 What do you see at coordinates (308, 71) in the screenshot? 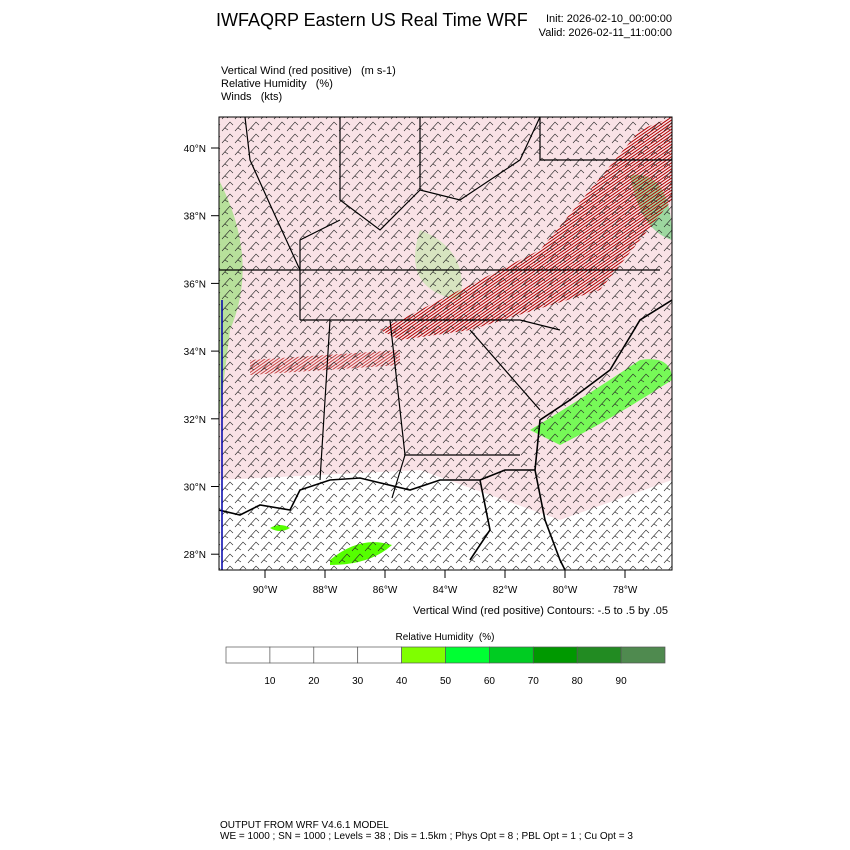
I see `field-label: Vertical Wind (red positive) (m s-1)` at bounding box center [308, 71].